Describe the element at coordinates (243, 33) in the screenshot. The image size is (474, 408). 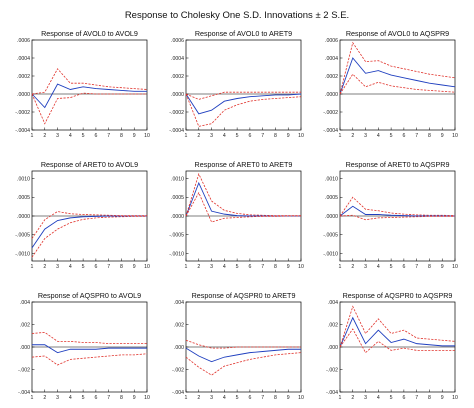
I see `panel-title: Response of AVOL0 to ARET9` at that location.